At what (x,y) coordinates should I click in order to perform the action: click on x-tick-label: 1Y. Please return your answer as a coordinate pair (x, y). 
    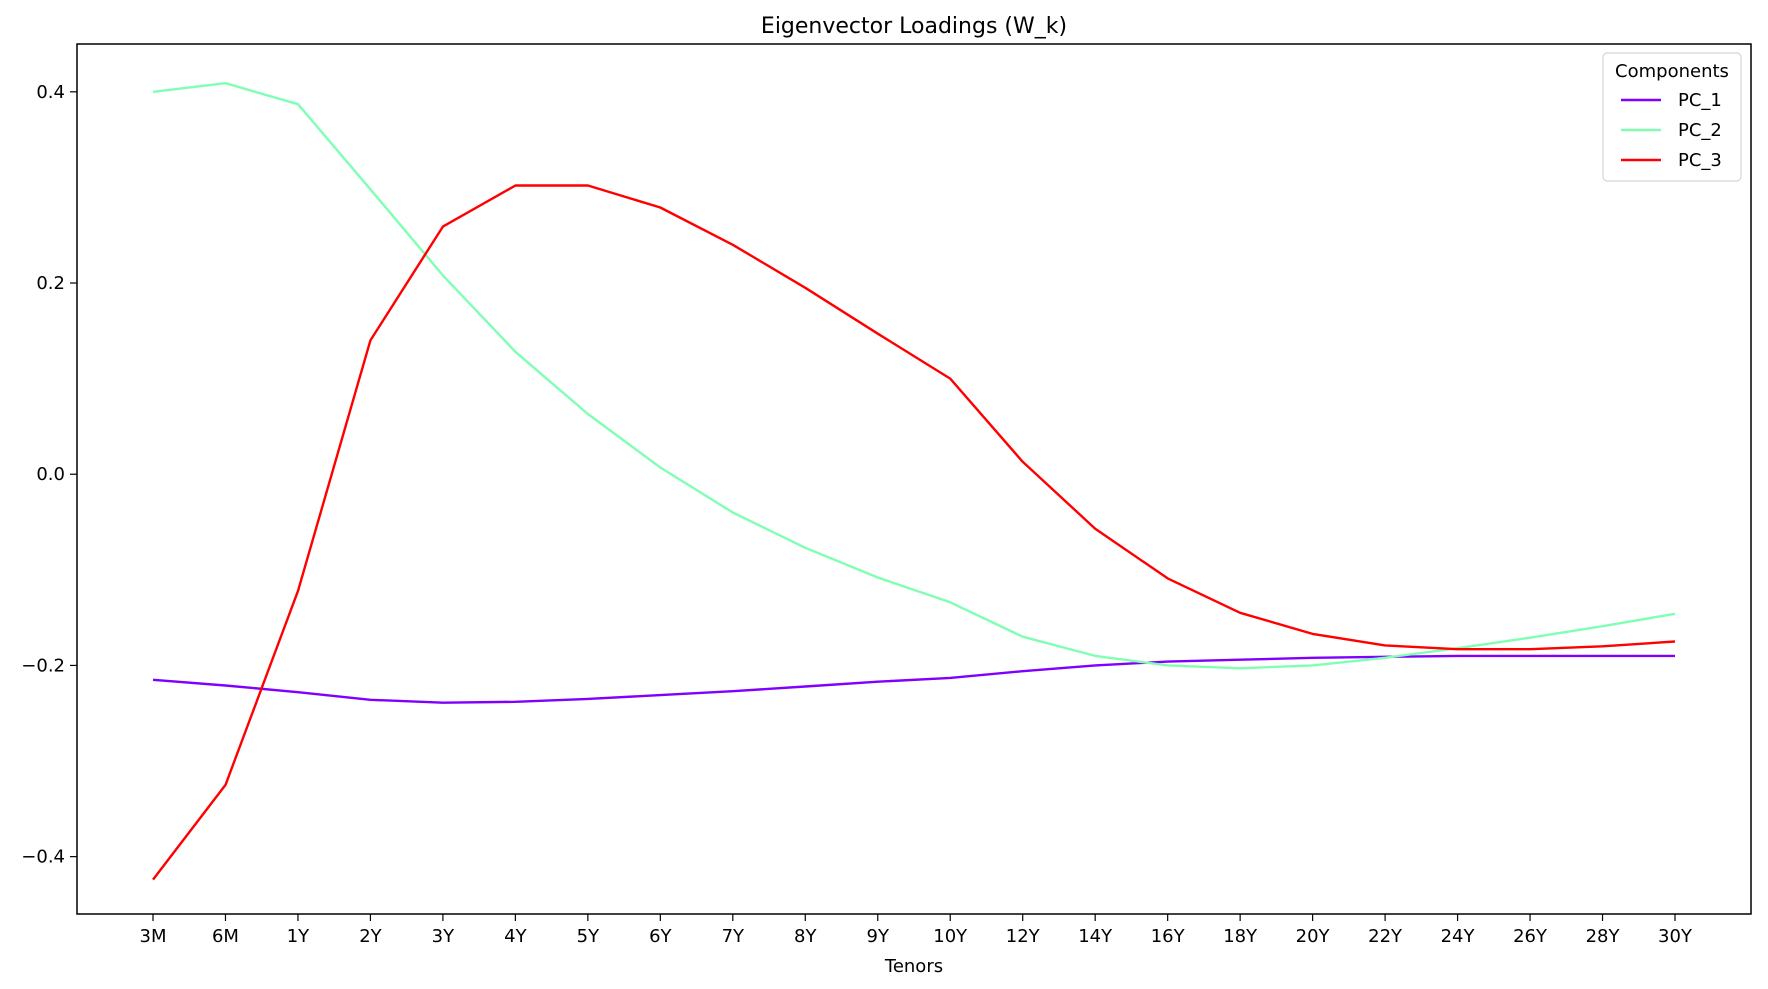
    Looking at the image, I should click on (298, 936).